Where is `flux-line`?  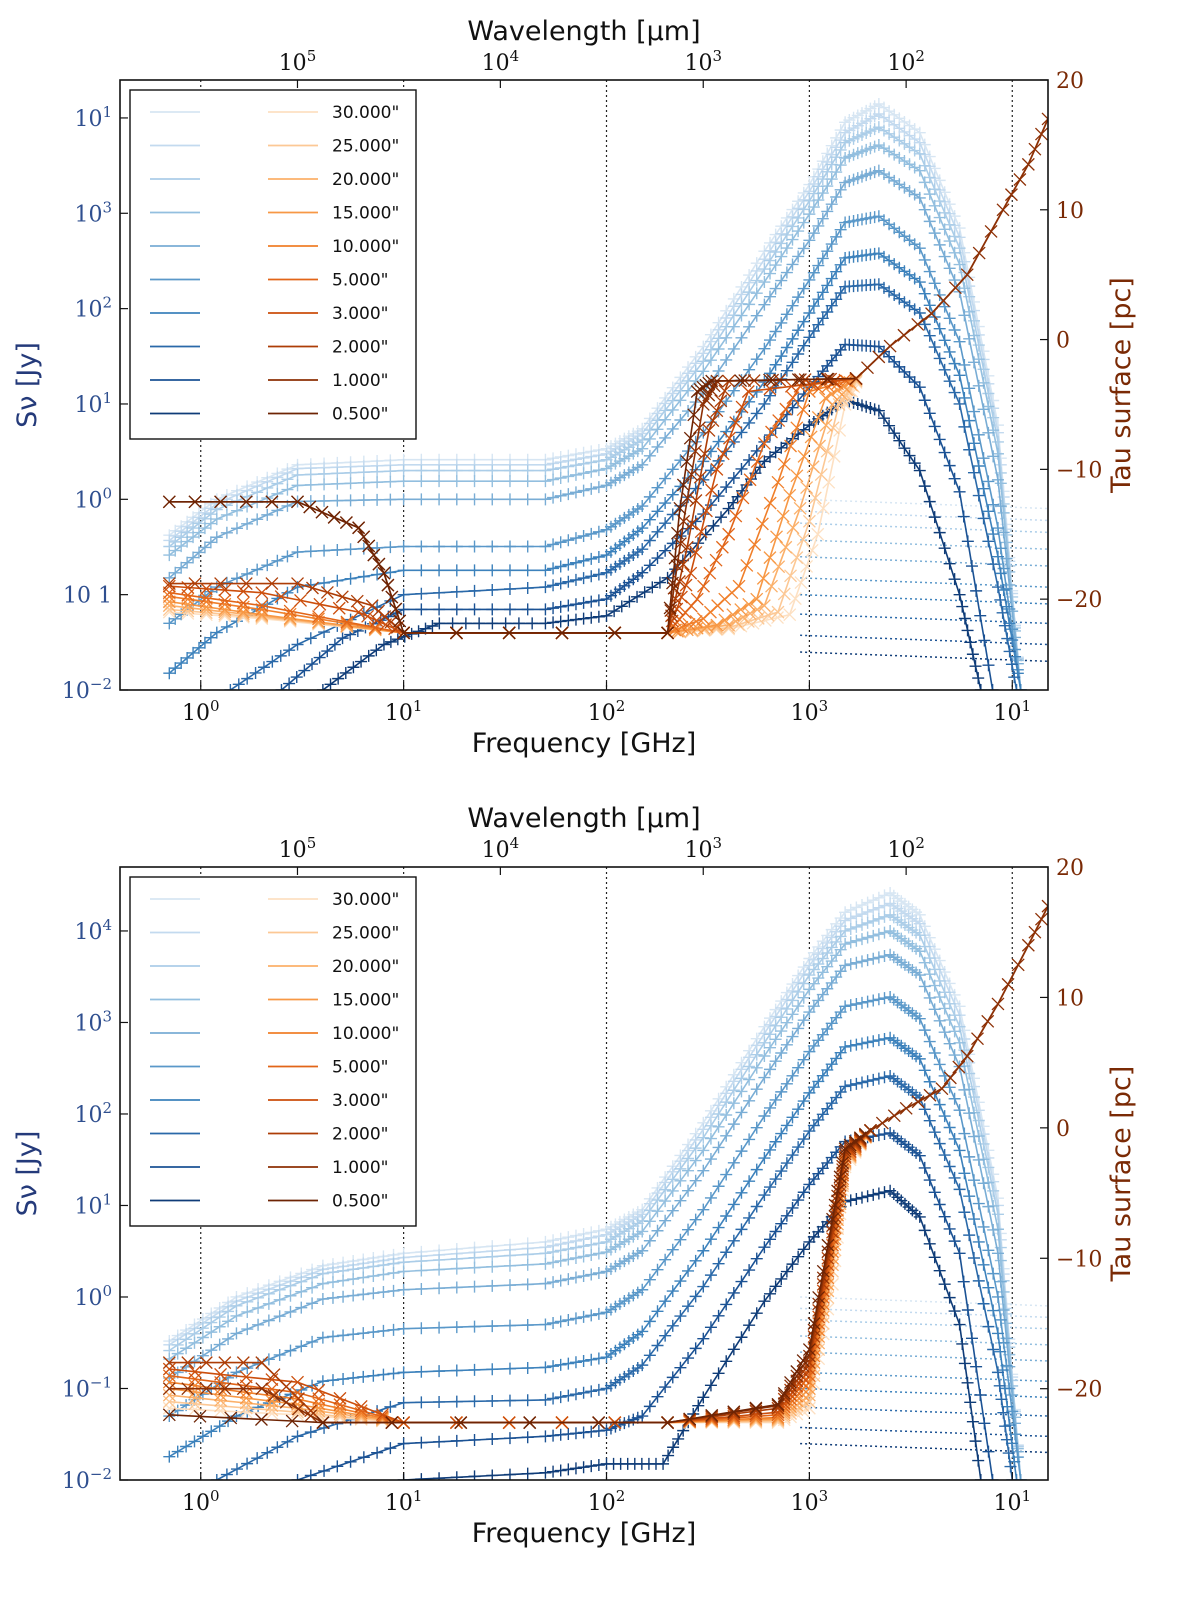
flux-line is located at coordinates (692, 1334).